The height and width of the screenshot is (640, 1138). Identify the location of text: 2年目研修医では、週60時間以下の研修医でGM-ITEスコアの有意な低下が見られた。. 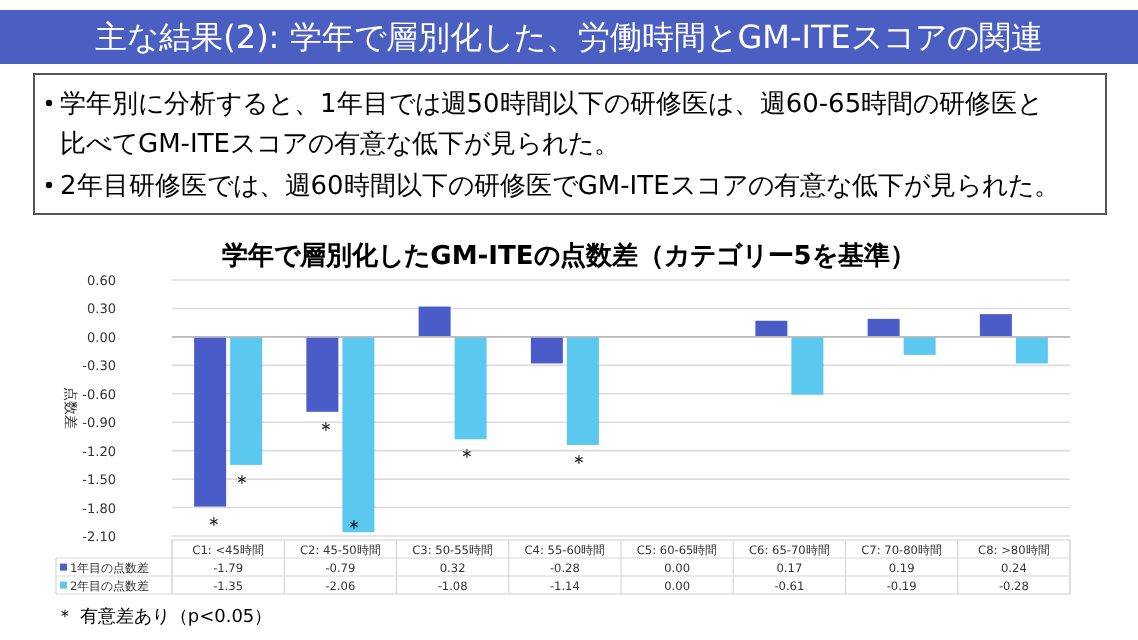
(560, 187).